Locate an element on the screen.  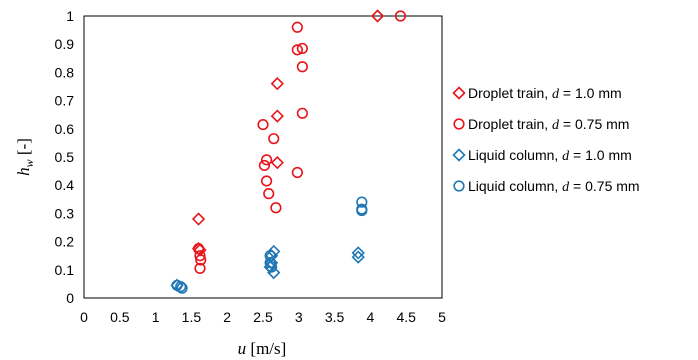
y-tick-label: 0.4 is located at coordinates (65, 185).